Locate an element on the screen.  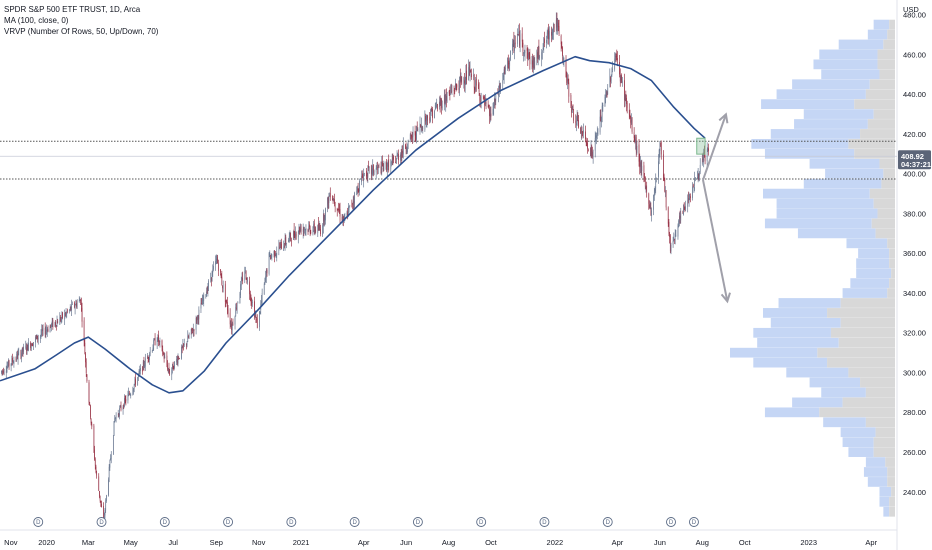
x-tick-label: Apr is located at coordinates (364, 542).